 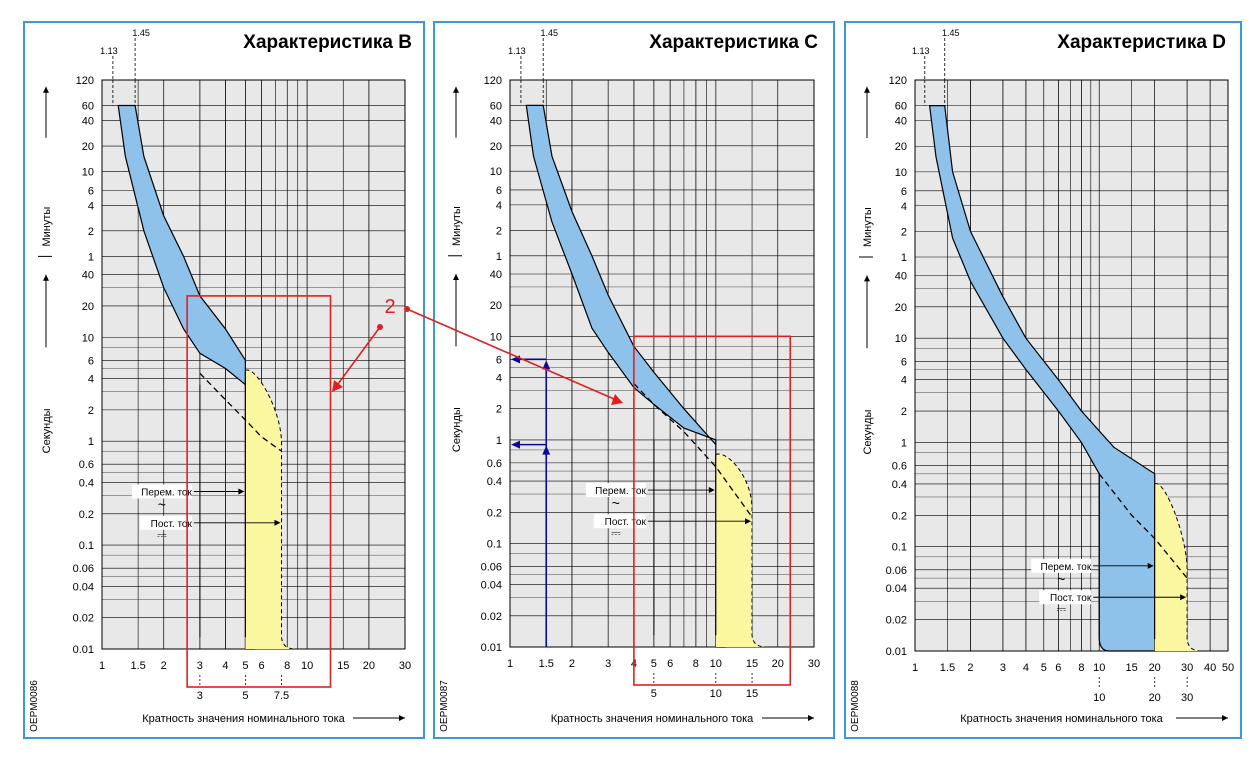 I want to click on annotation-arrow-b, so click(x=359, y=355).